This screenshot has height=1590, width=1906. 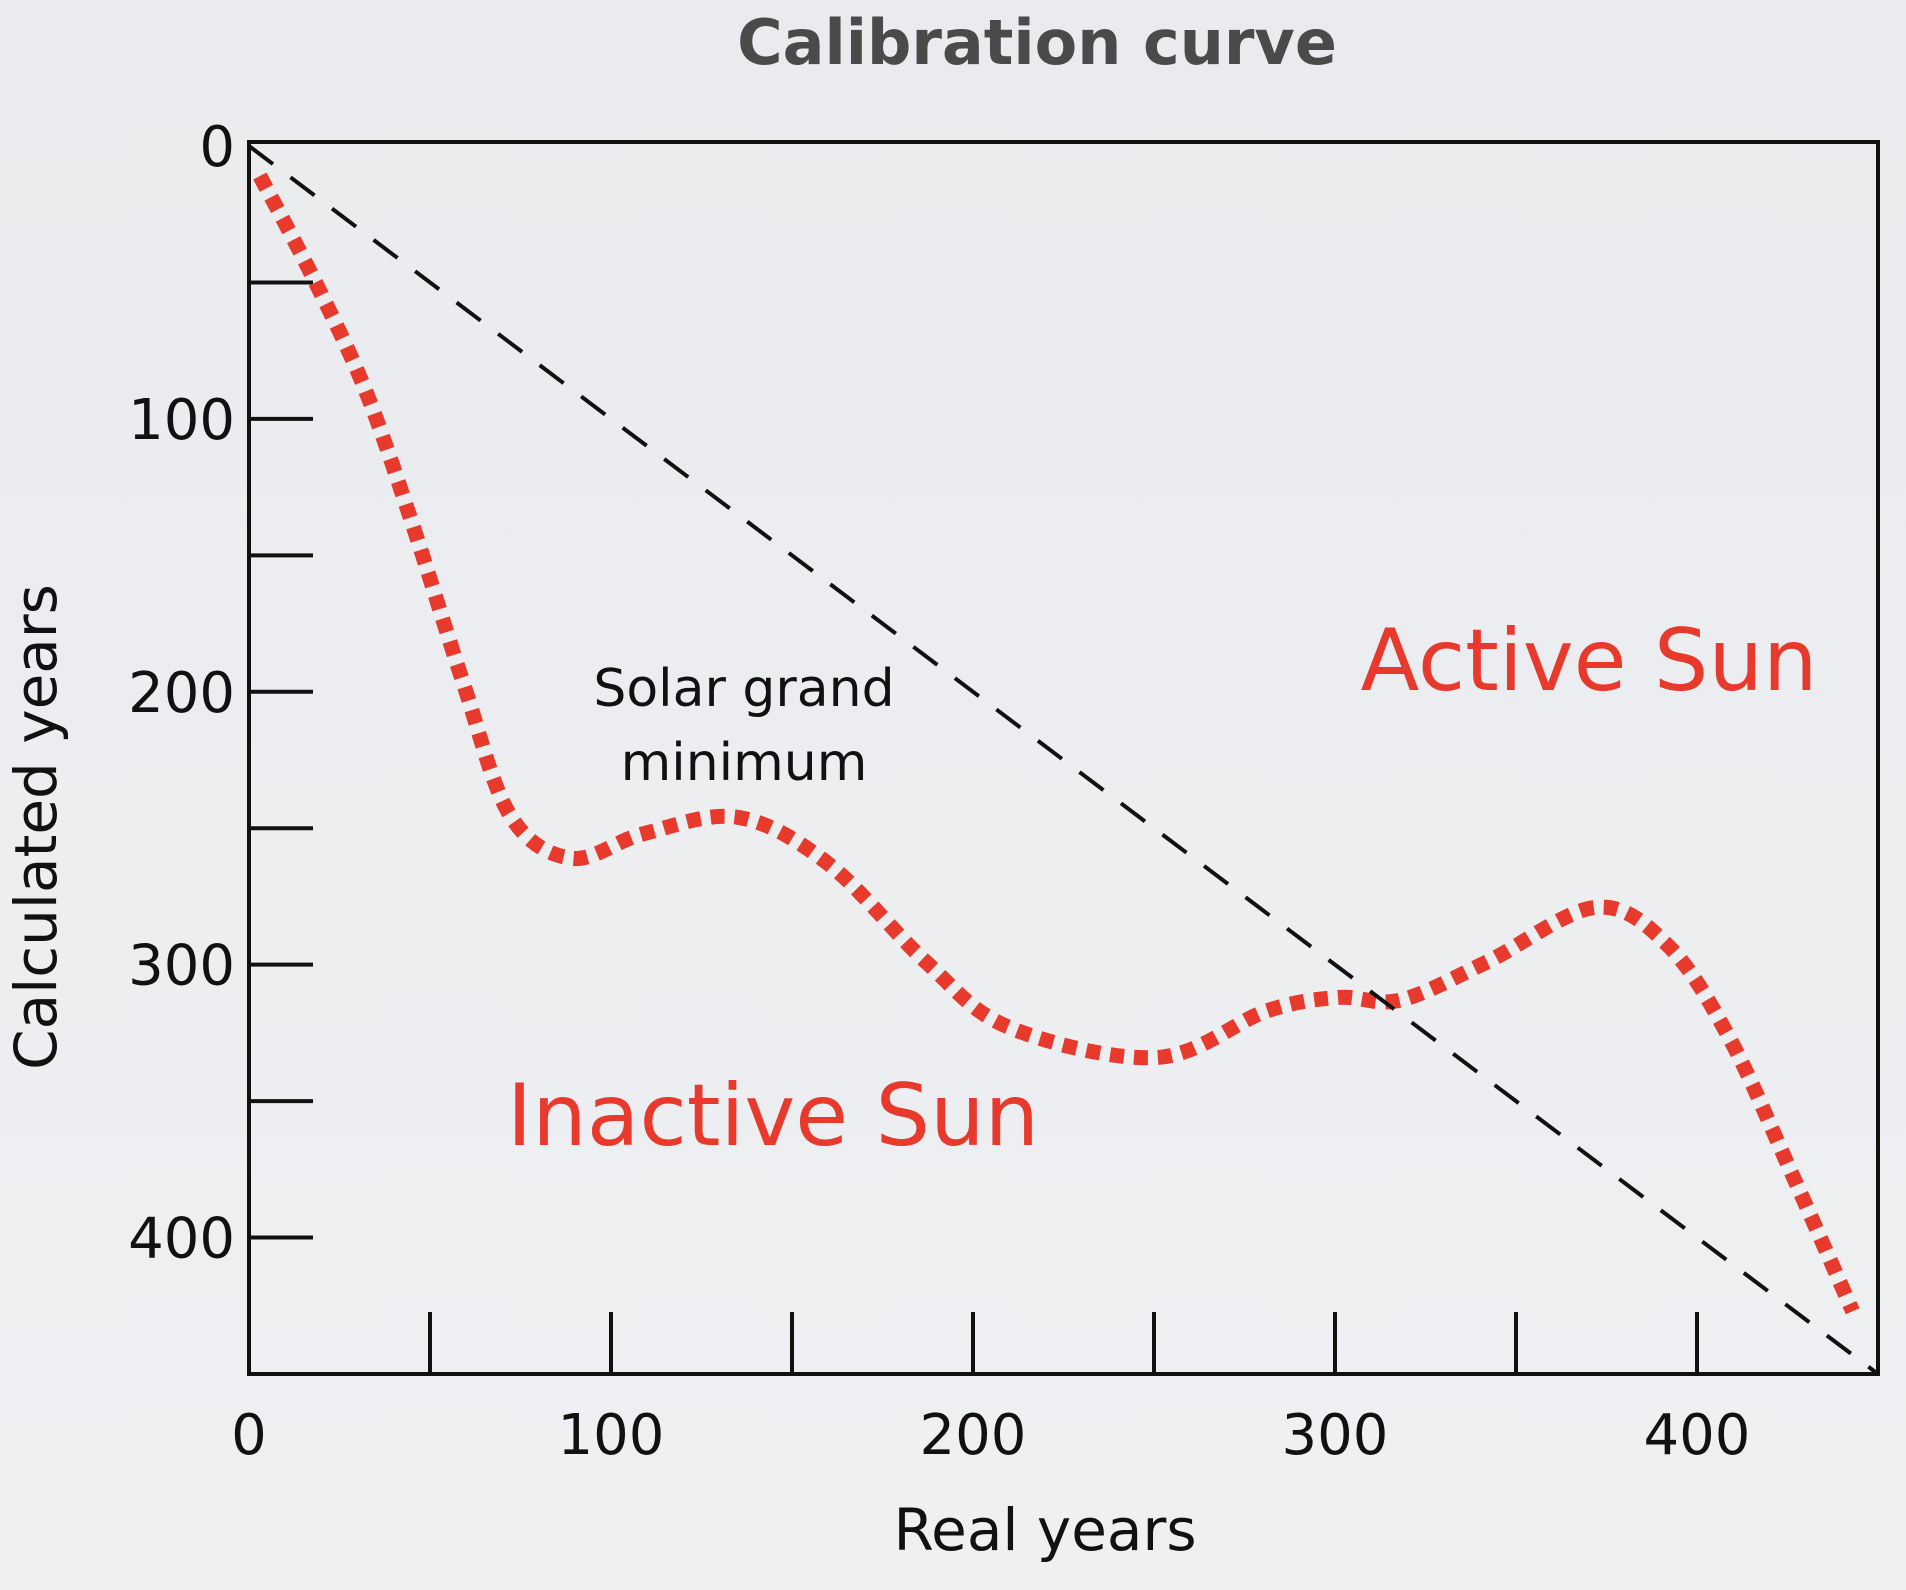 I want to click on y-tick-label: 200, so click(x=181, y=693).